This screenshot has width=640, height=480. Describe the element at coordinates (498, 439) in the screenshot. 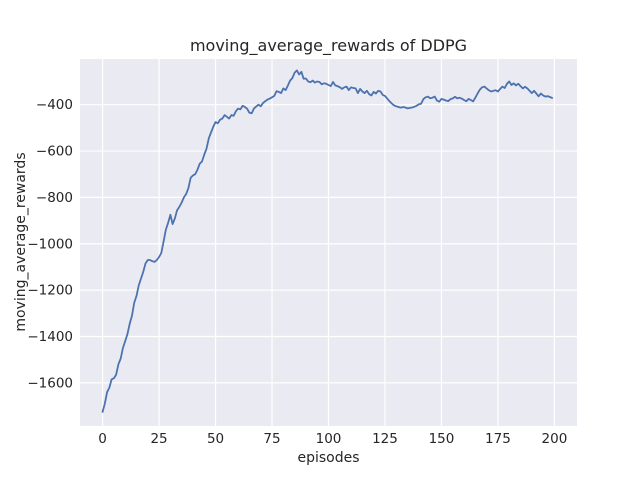

I see `x-tick-label: 175` at that location.